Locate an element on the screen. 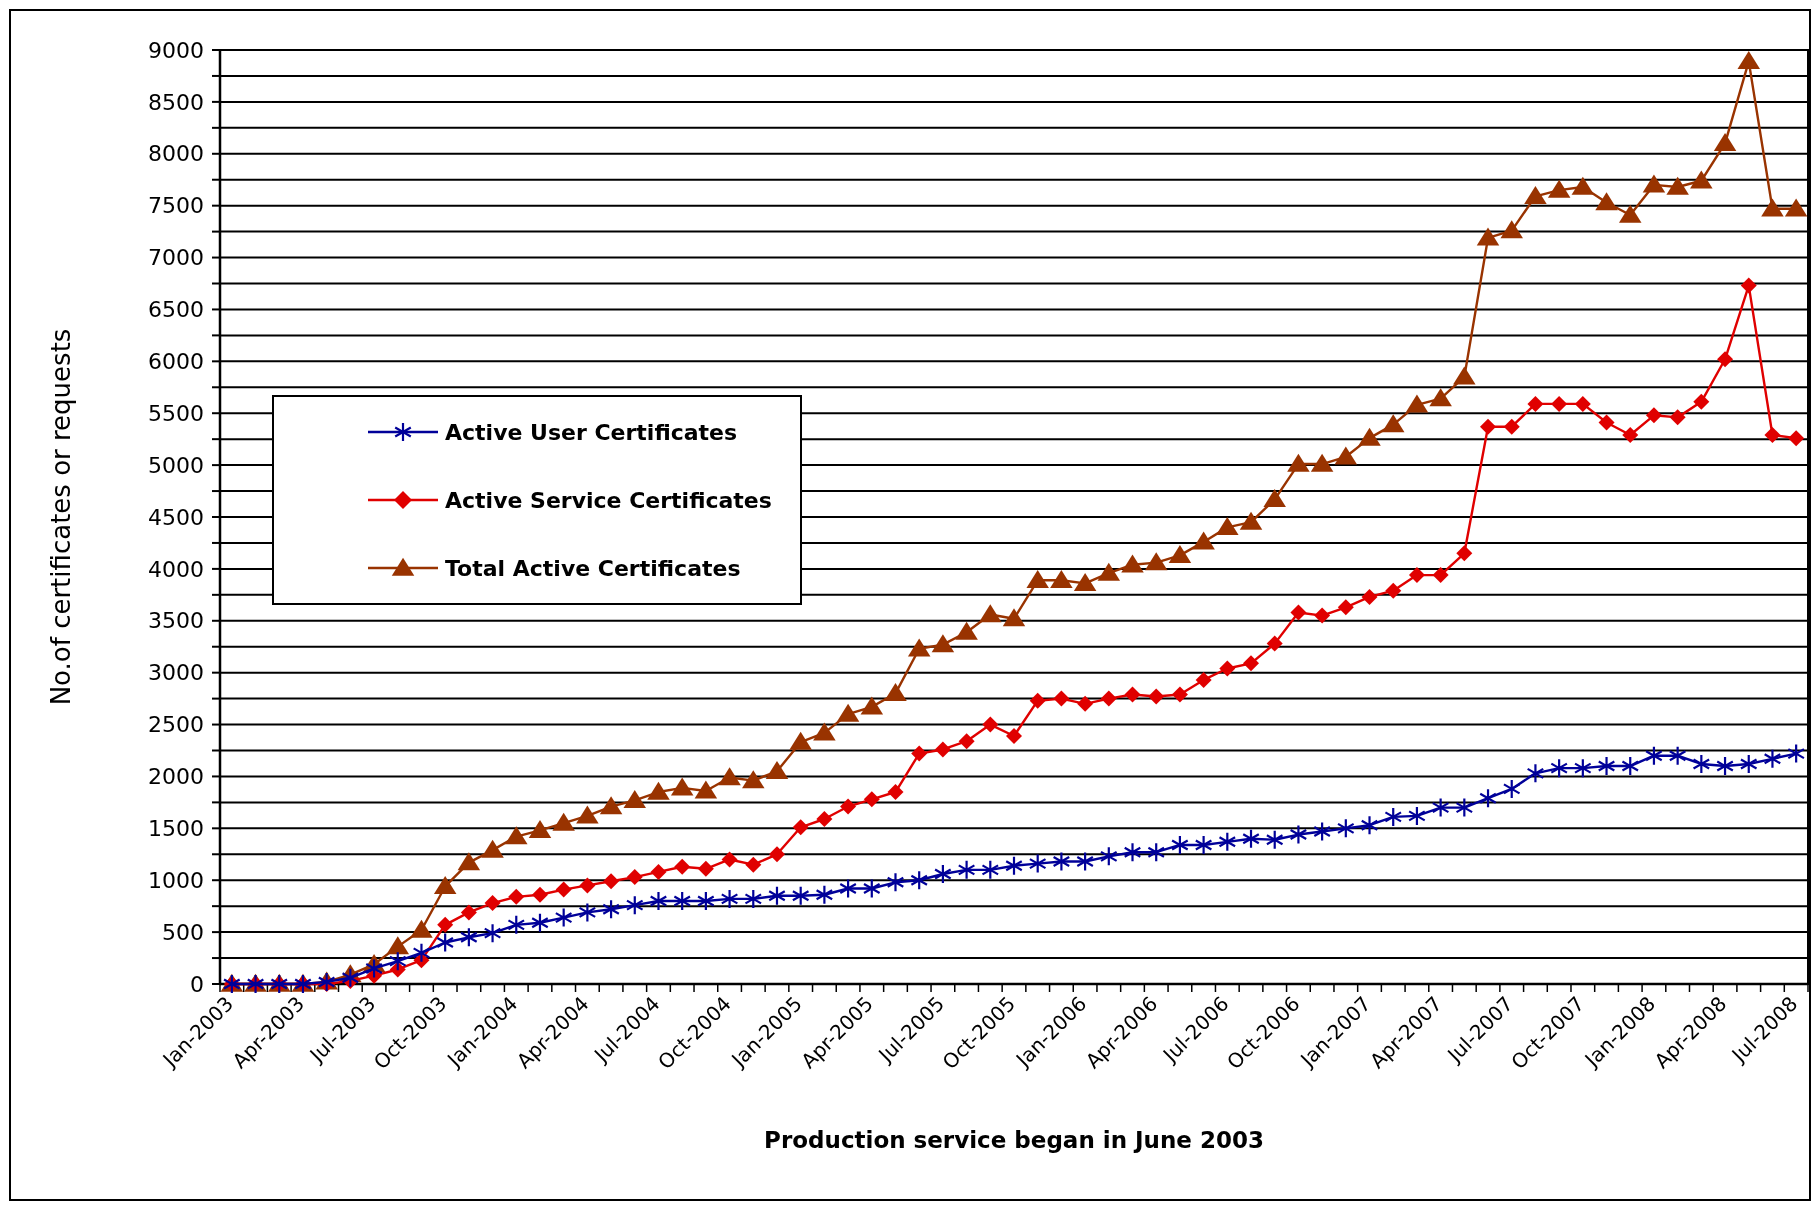  y-tick-label: 5000 is located at coordinates (176, 465).